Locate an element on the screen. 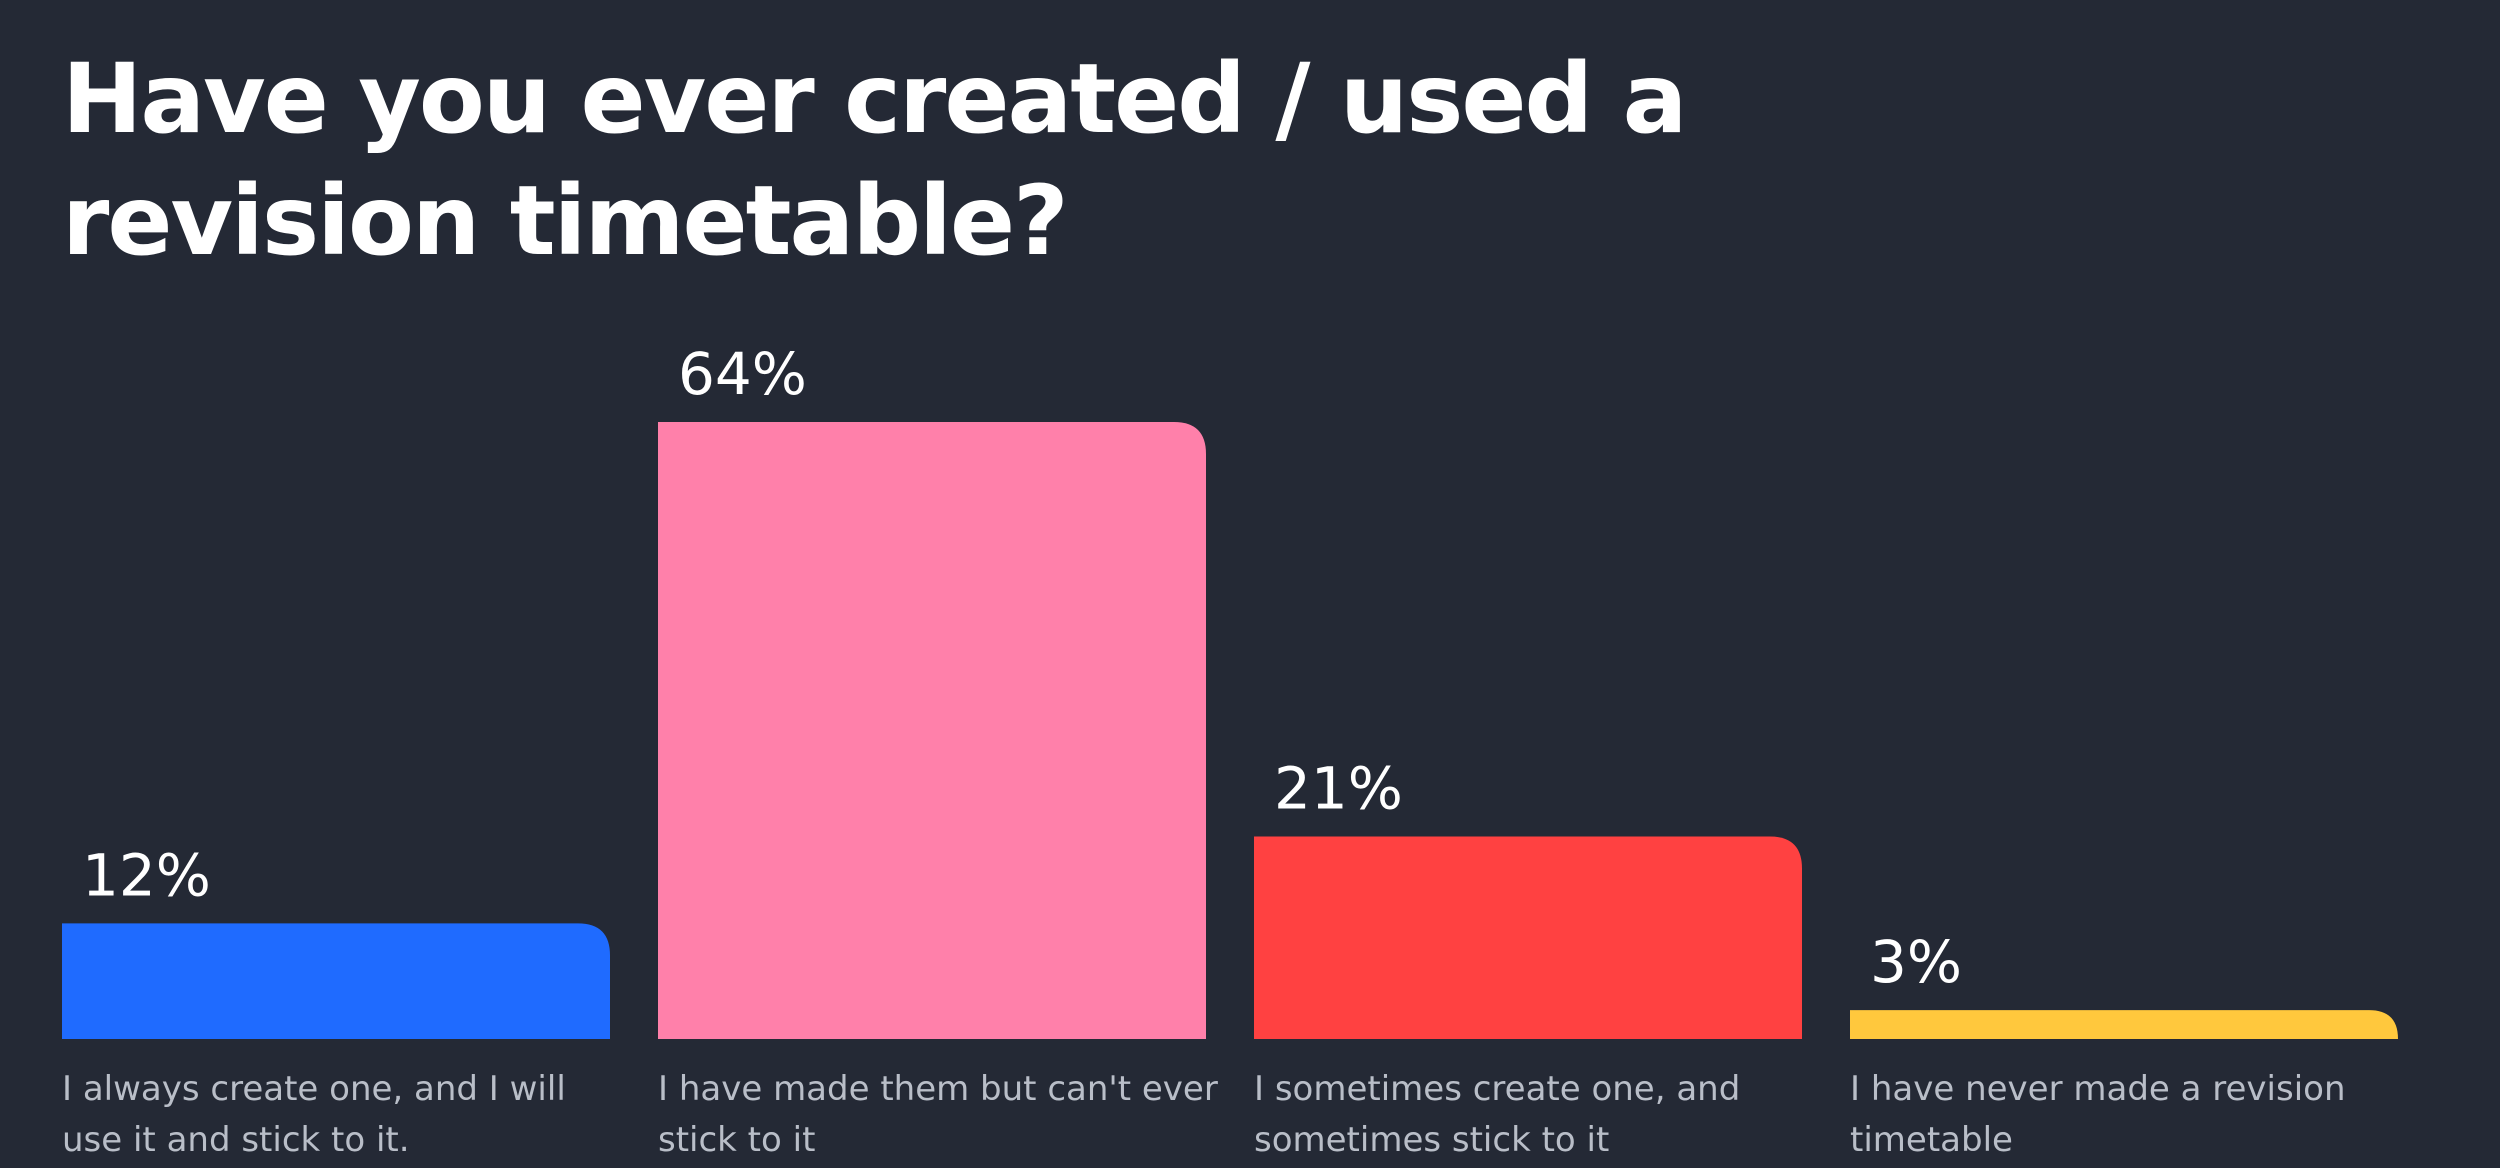  value-label-2: 64% is located at coordinates (742, 374).